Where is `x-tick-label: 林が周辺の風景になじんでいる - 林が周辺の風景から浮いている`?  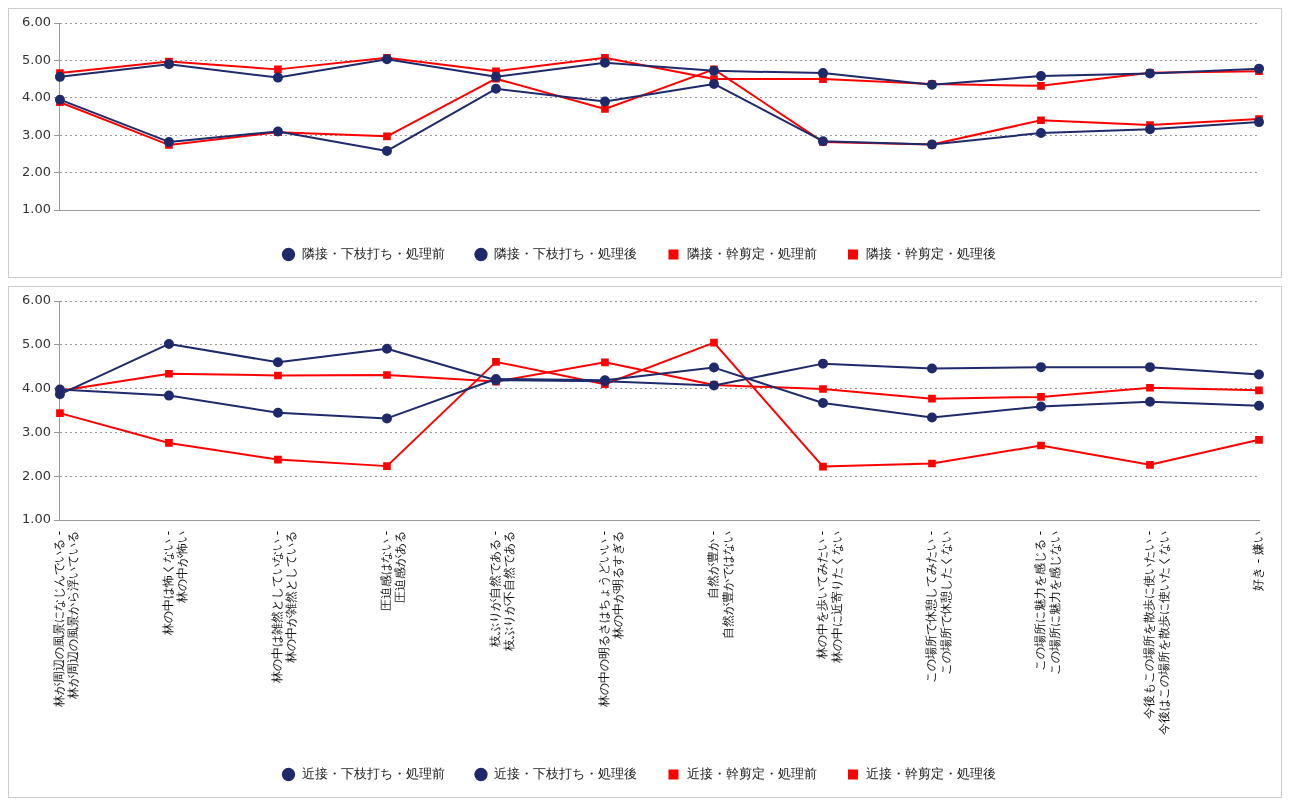 x-tick-label: 林が周辺の風景になじんでいる - 林が周辺の風景から浮いている is located at coordinates (66, 620).